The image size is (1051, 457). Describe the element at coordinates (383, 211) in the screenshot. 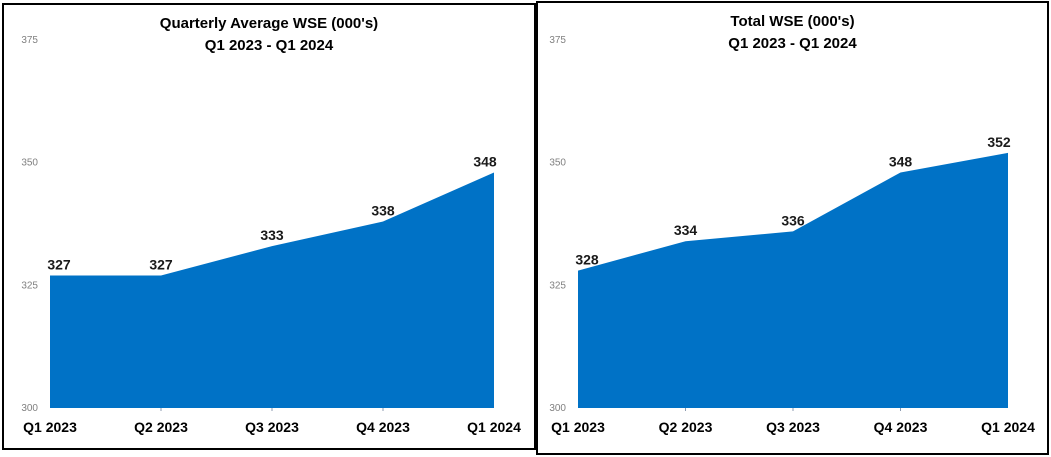

I see `data-label: 338` at that location.